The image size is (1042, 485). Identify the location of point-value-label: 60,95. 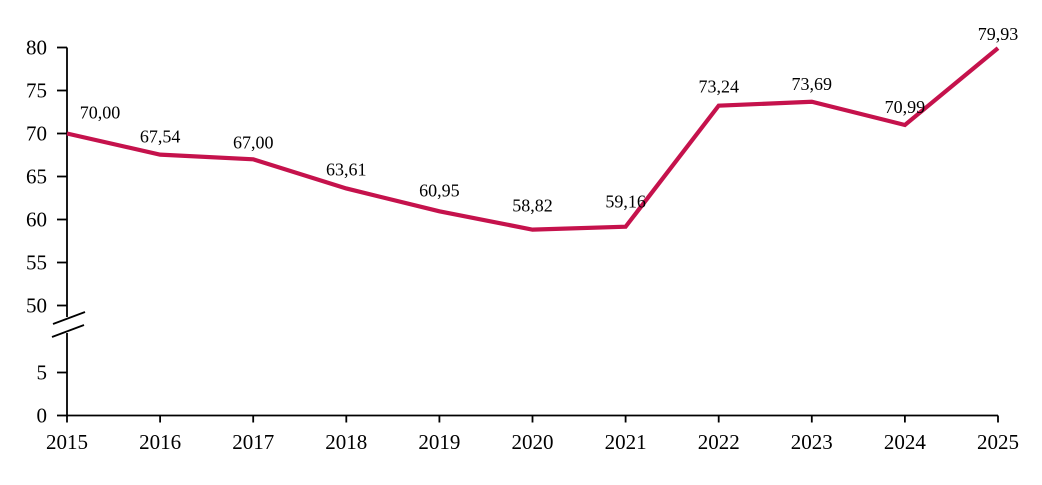
(439, 190).